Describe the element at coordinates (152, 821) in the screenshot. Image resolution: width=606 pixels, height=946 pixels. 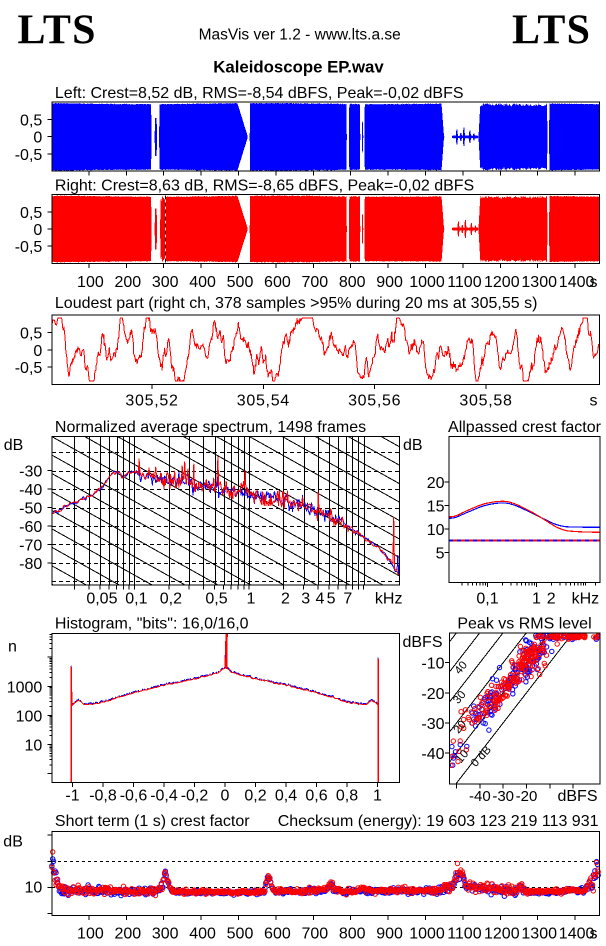
I see `svg-text: Short term (1 s) crest factor` at that location.